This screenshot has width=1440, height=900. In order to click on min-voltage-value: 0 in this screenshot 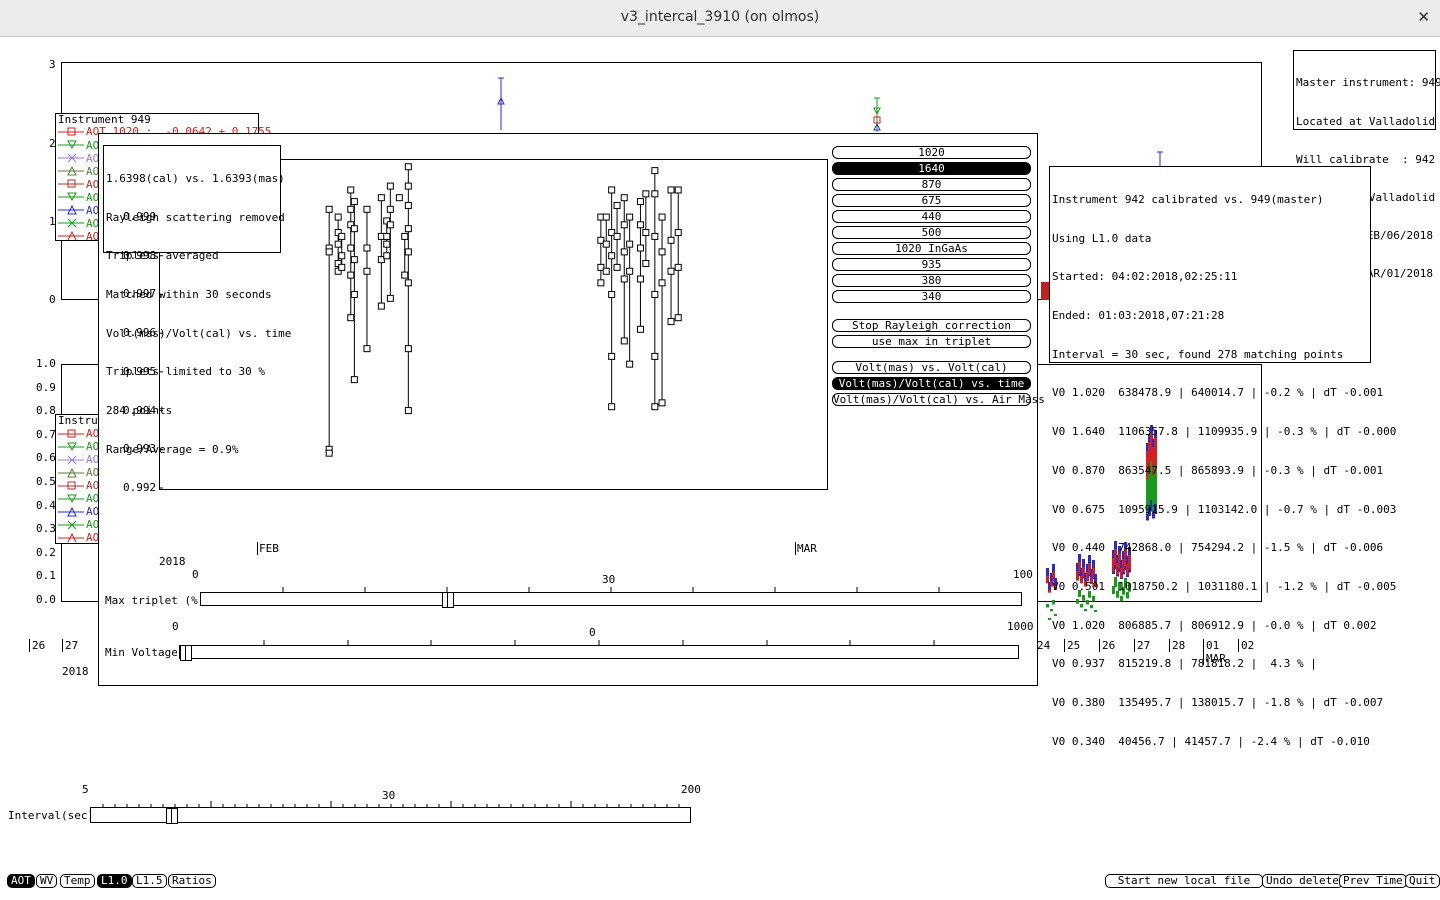, I will do `click(592, 632)`.